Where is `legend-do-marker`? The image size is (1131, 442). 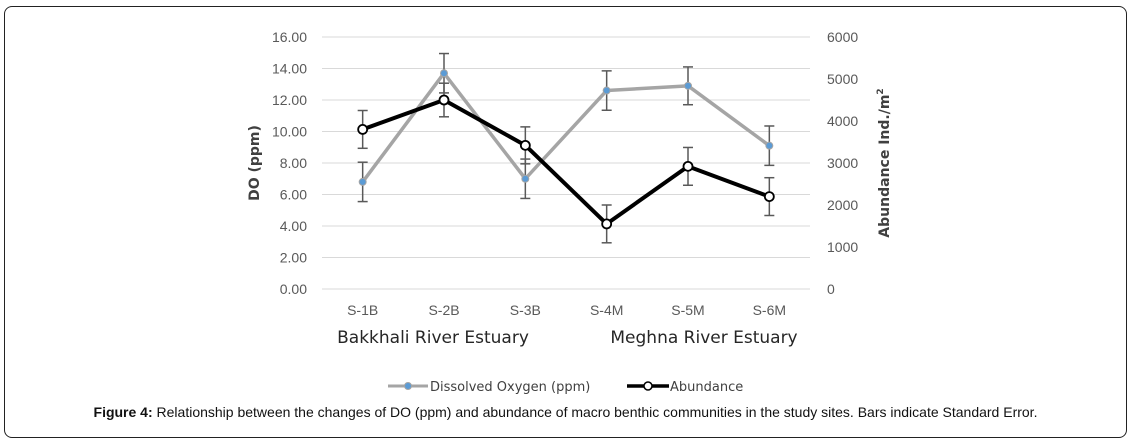
legend-do-marker is located at coordinates (408, 386).